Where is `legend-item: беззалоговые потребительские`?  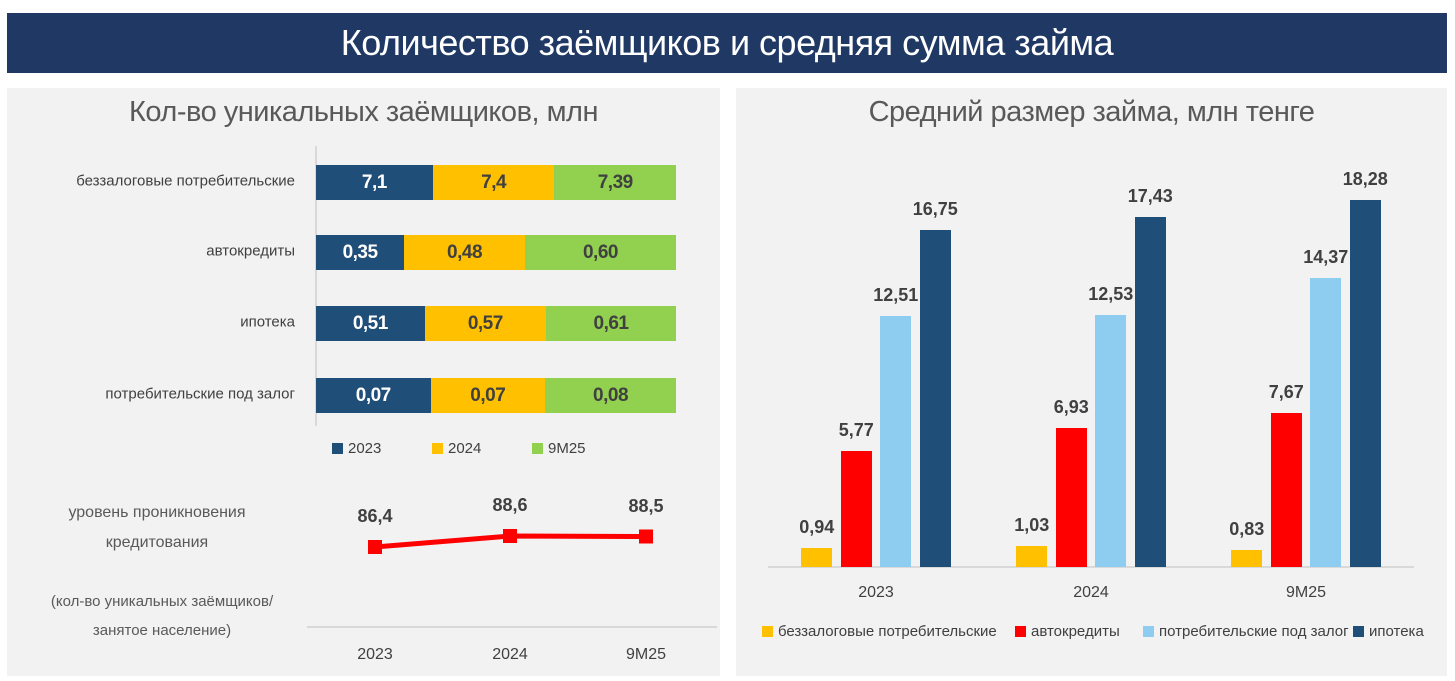
legend-item: беззалоговые потребительские is located at coordinates (879, 631).